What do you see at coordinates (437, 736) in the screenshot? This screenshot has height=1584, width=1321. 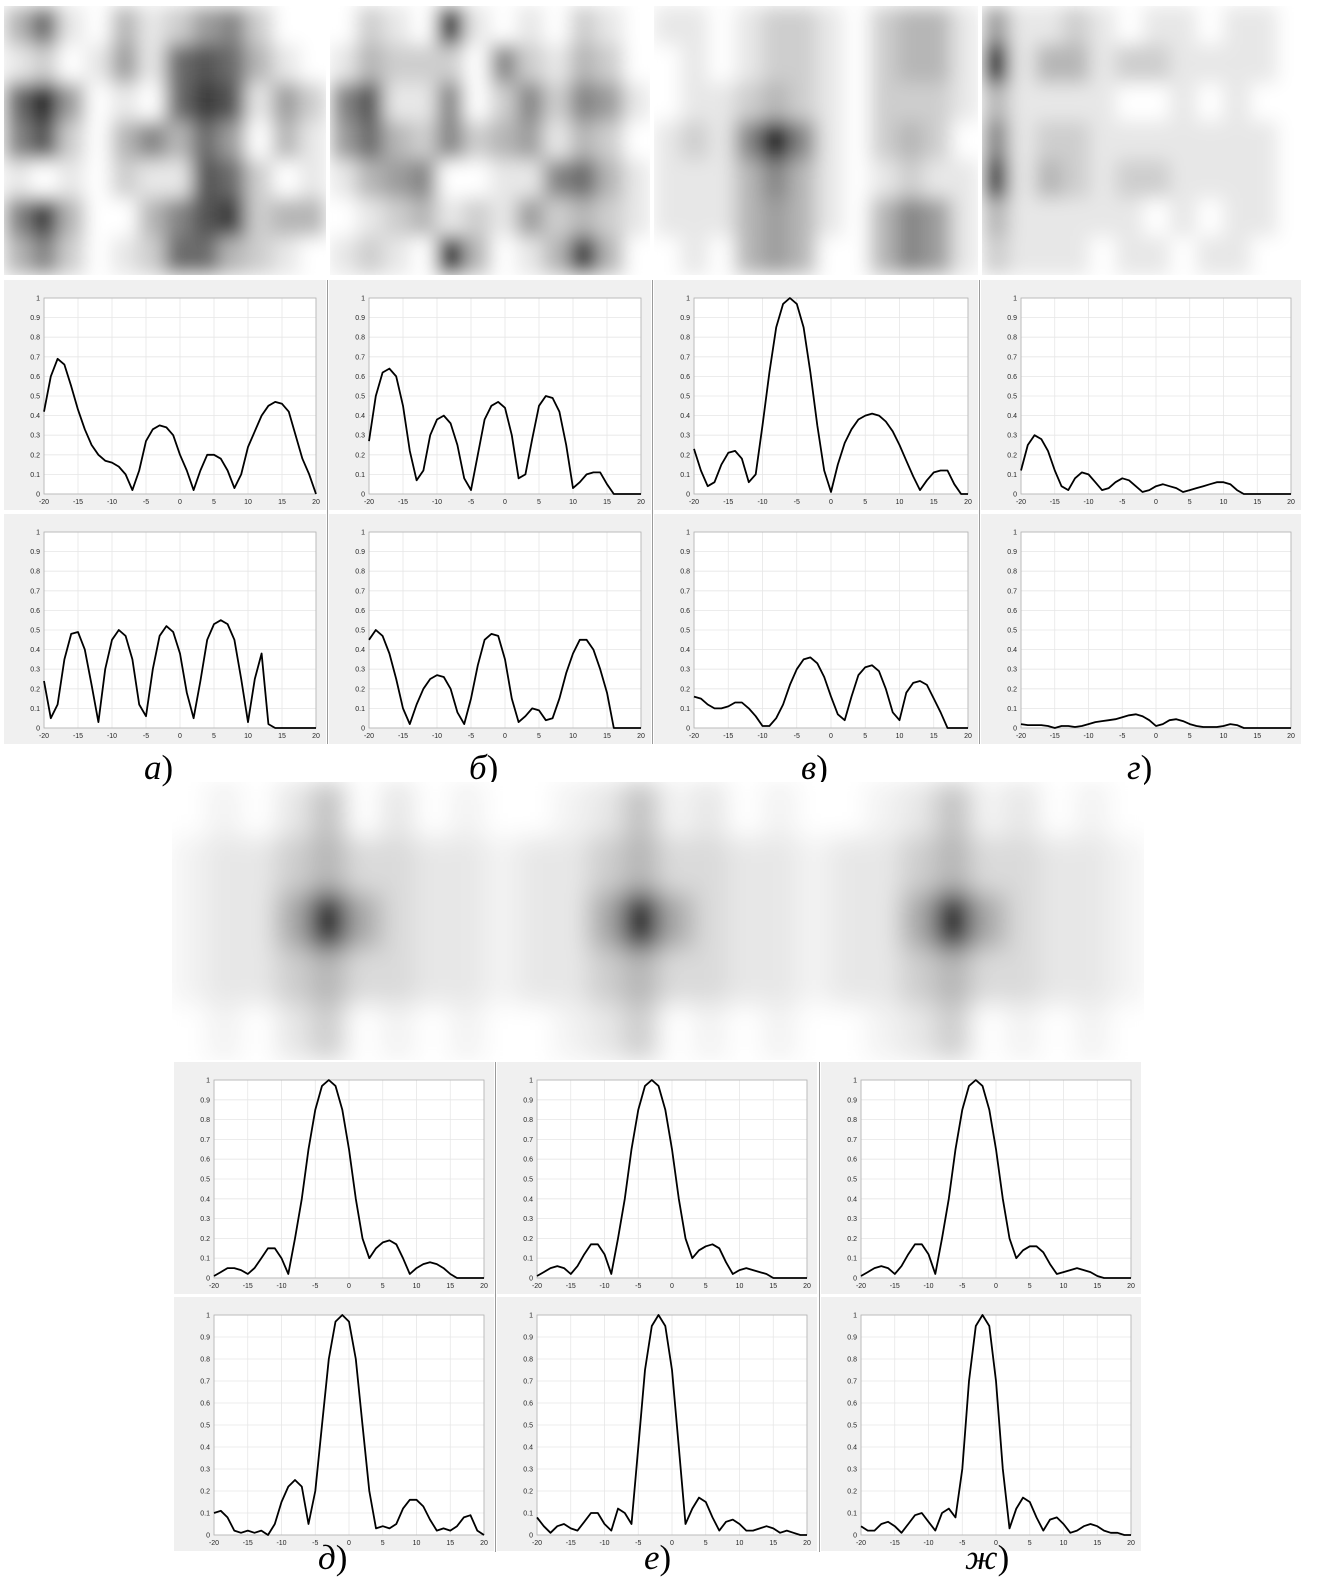 I see `x-tick-label: -10` at bounding box center [437, 736].